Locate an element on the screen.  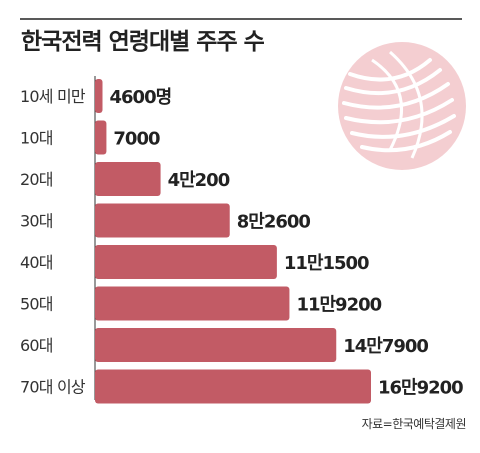
chart-title: 한국전력 연령대별 주주 수 is located at coordinates (143, 42).